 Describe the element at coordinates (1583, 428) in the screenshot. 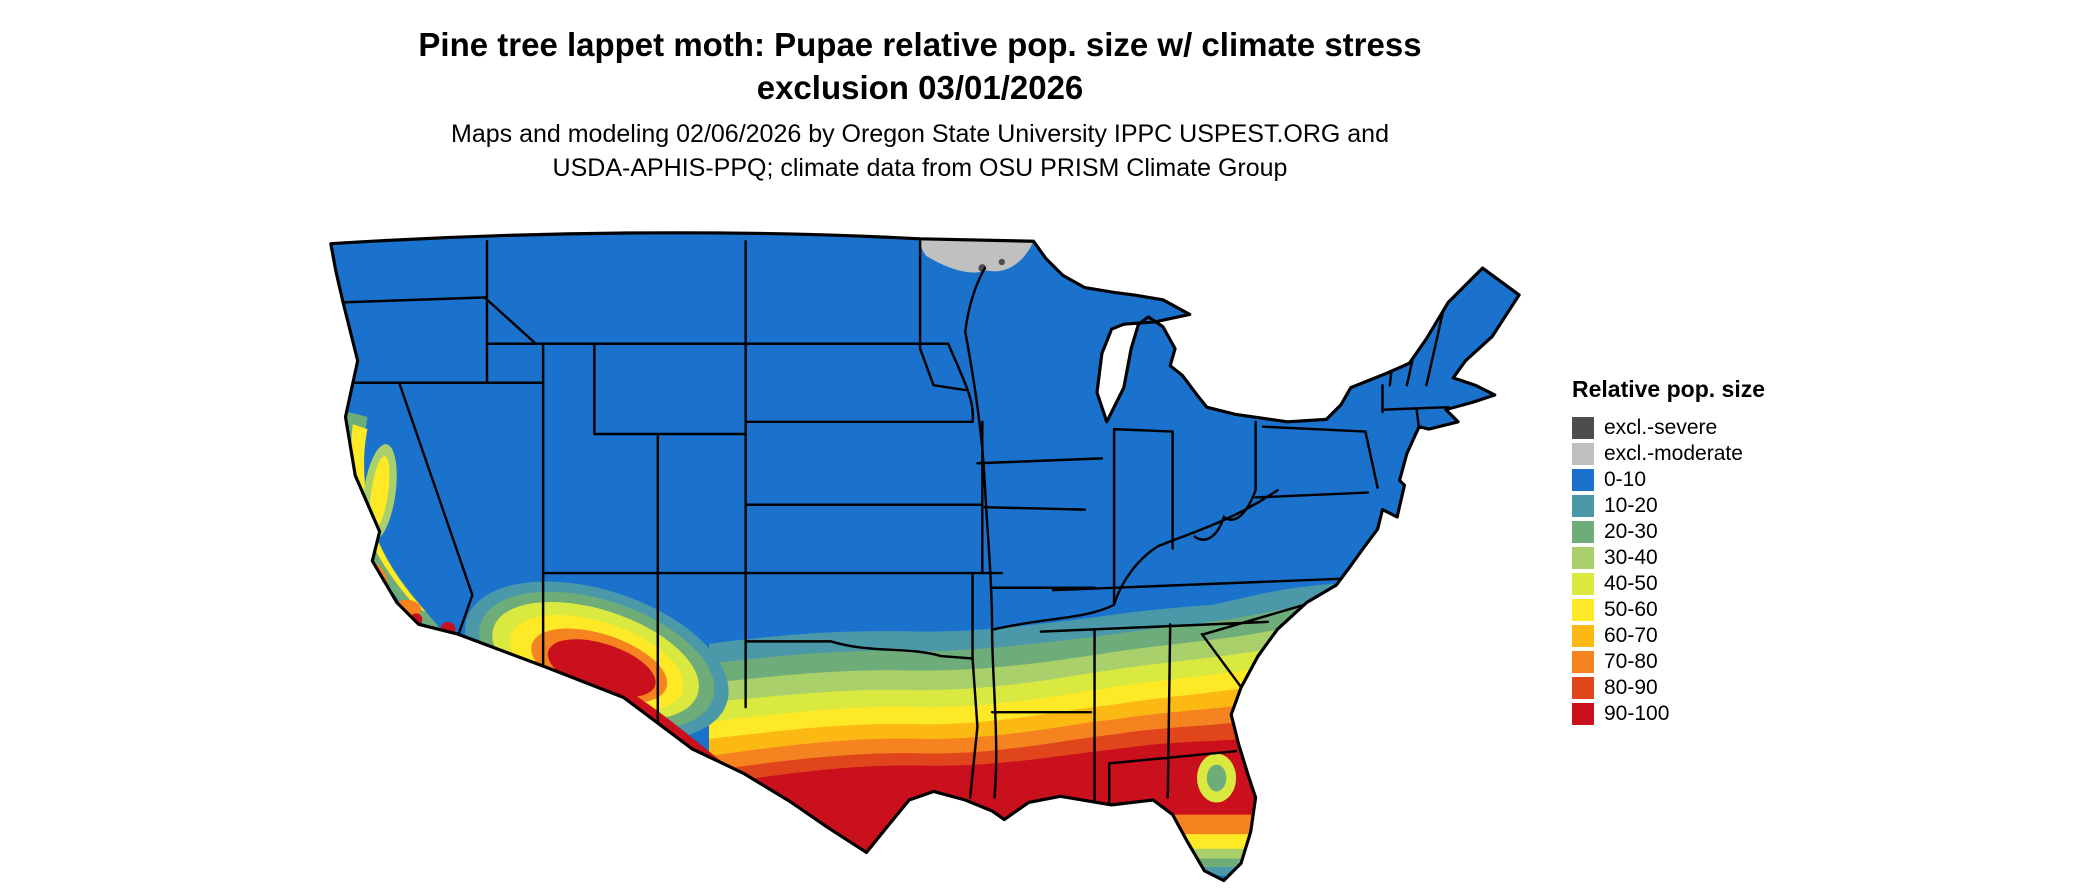

I see `legend-swatch-excl-severe` at that location.